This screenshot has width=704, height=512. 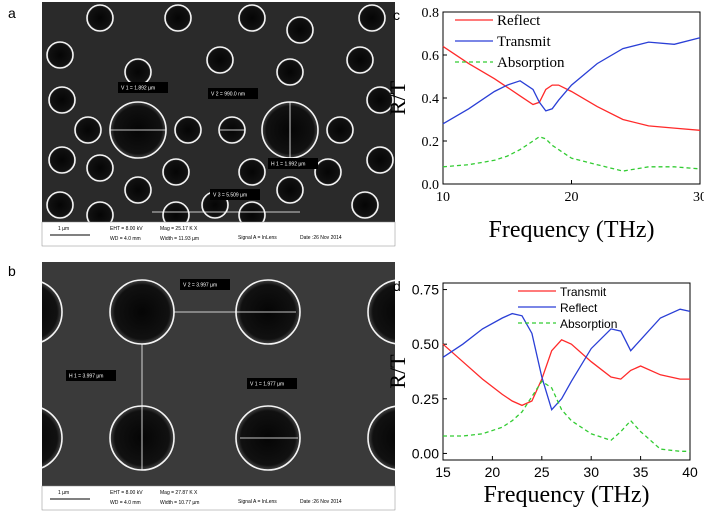 What do you see at coordinates (179, 229) in the screenshot?
I see `info-text: Mag = 25.17 K X` at bounding box center [179, 229].